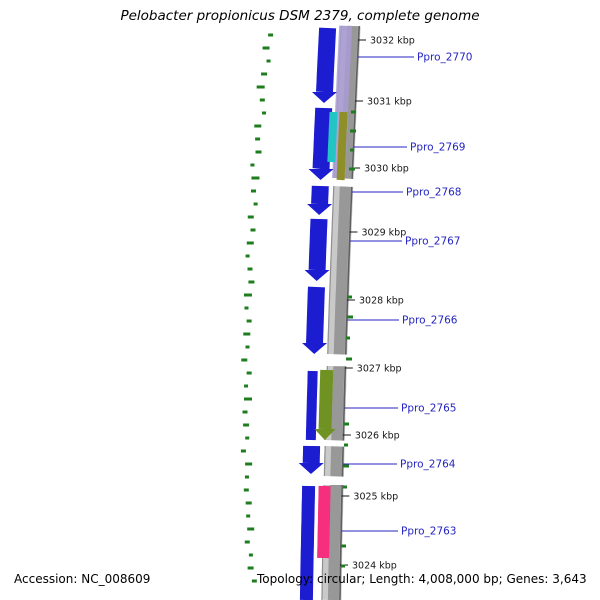 The height and width of the screenshot is (600, 600). What do you see at coordinates (379, 369) in the screenshot?
I see `tick-label: 3027 kbp` at bounding box center [379, 369].